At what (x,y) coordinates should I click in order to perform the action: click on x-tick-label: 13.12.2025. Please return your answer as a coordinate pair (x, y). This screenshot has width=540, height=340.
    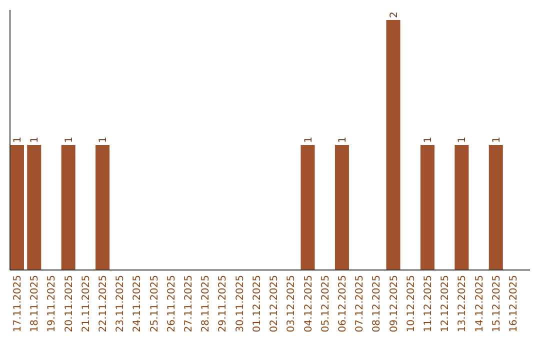
    Looking at the image, I should click on (462, 303).